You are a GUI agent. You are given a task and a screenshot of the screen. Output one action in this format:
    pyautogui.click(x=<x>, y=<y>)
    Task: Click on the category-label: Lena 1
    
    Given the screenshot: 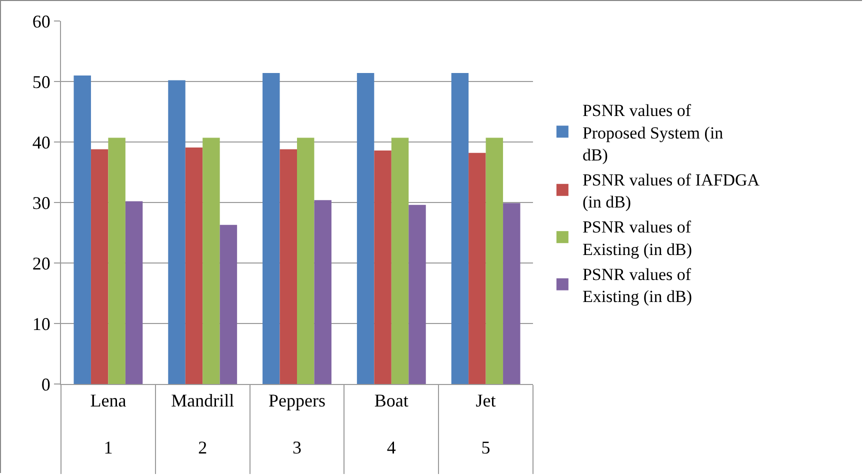 What is the action you would take?
    pyautogui.click(x=108, y=424)
    